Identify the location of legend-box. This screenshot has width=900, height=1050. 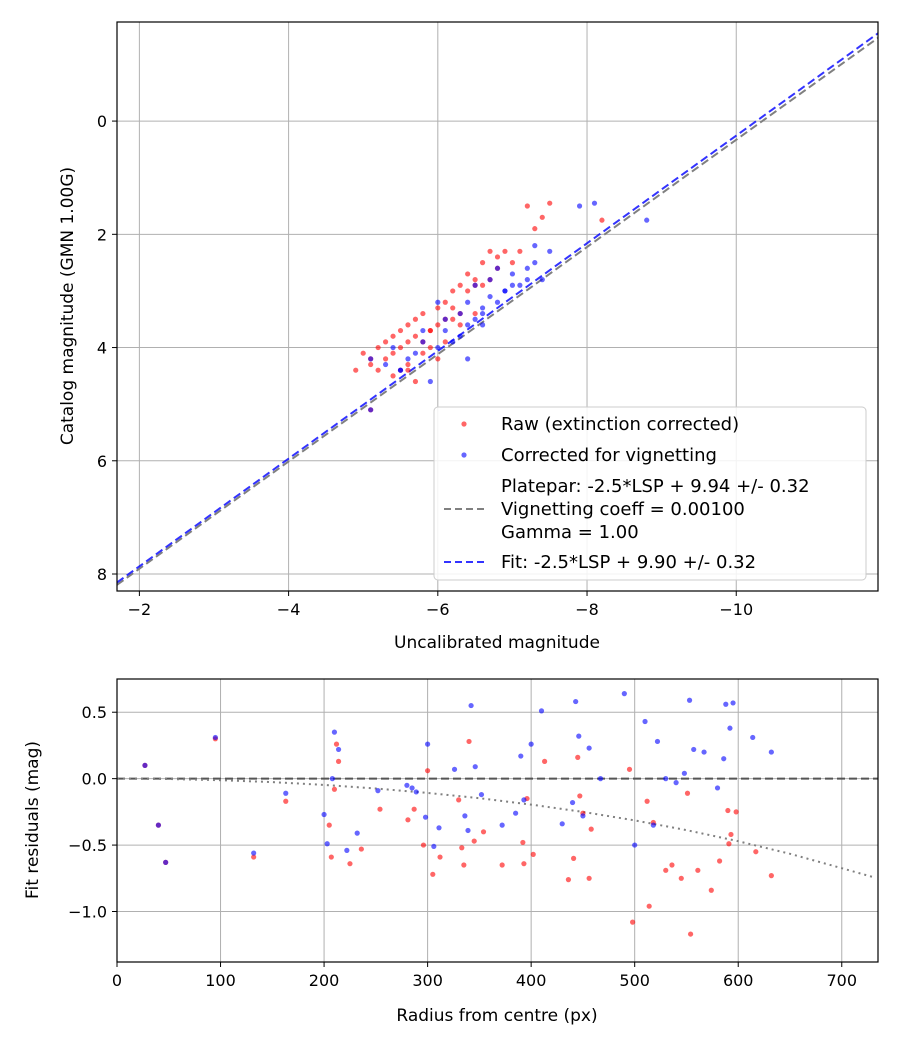
(650, 493).